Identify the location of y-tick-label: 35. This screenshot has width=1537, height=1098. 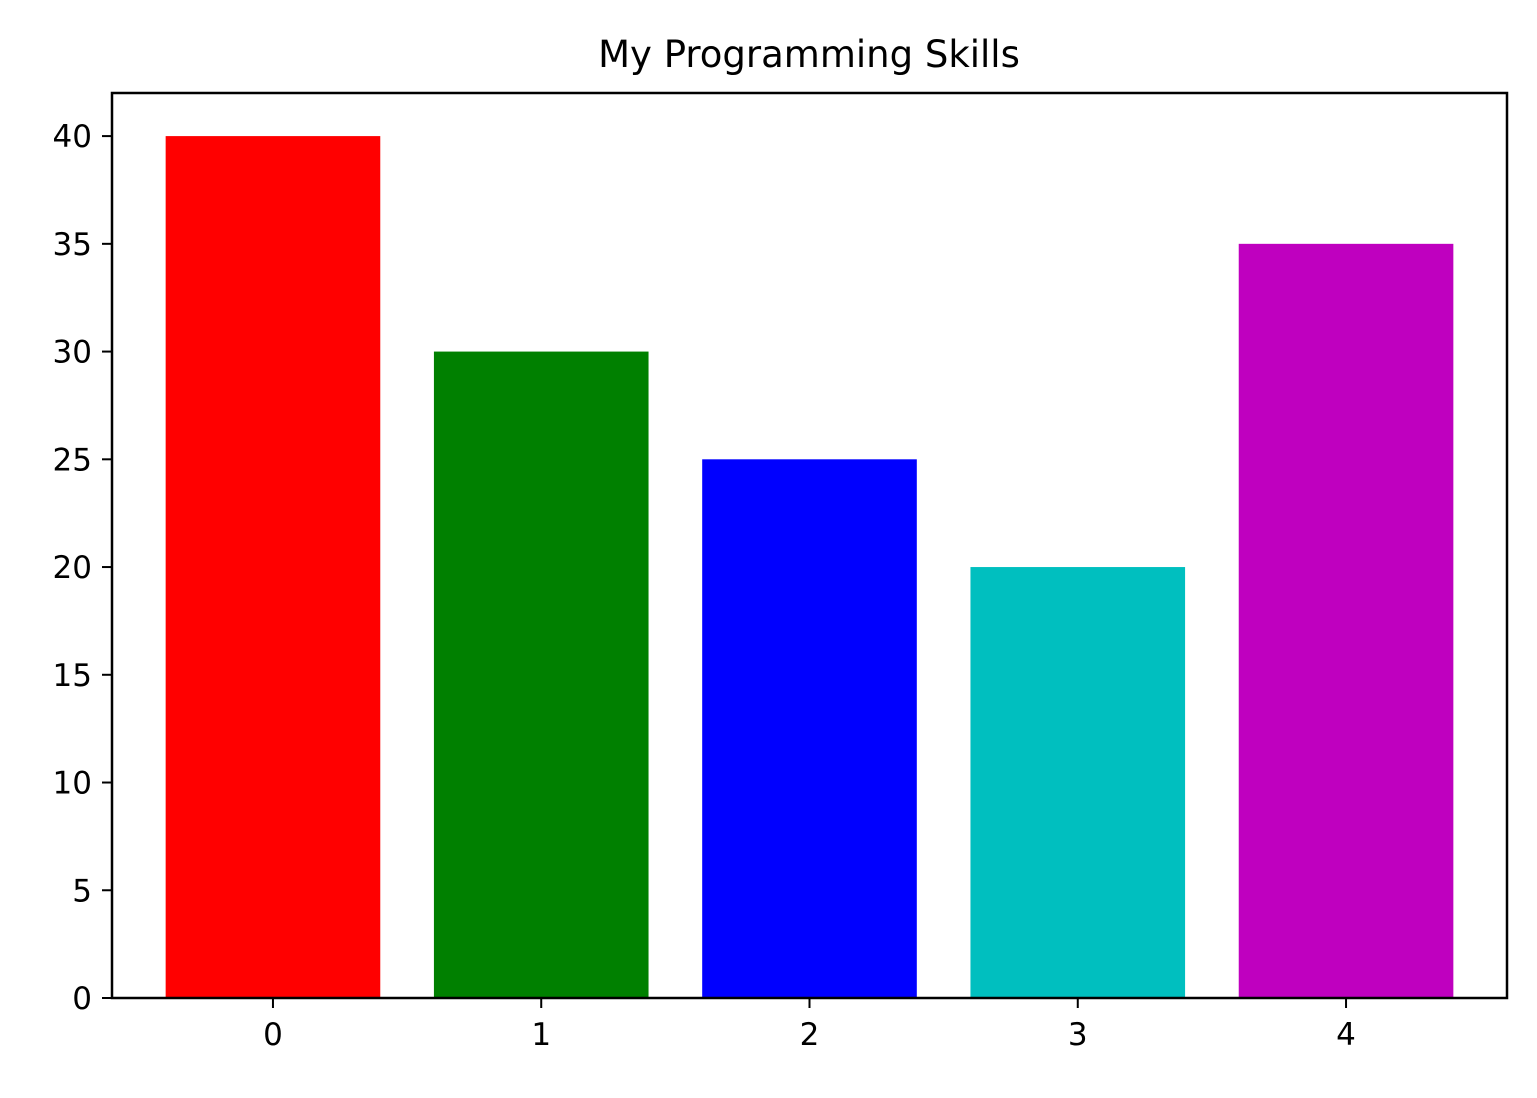
(72, 245).